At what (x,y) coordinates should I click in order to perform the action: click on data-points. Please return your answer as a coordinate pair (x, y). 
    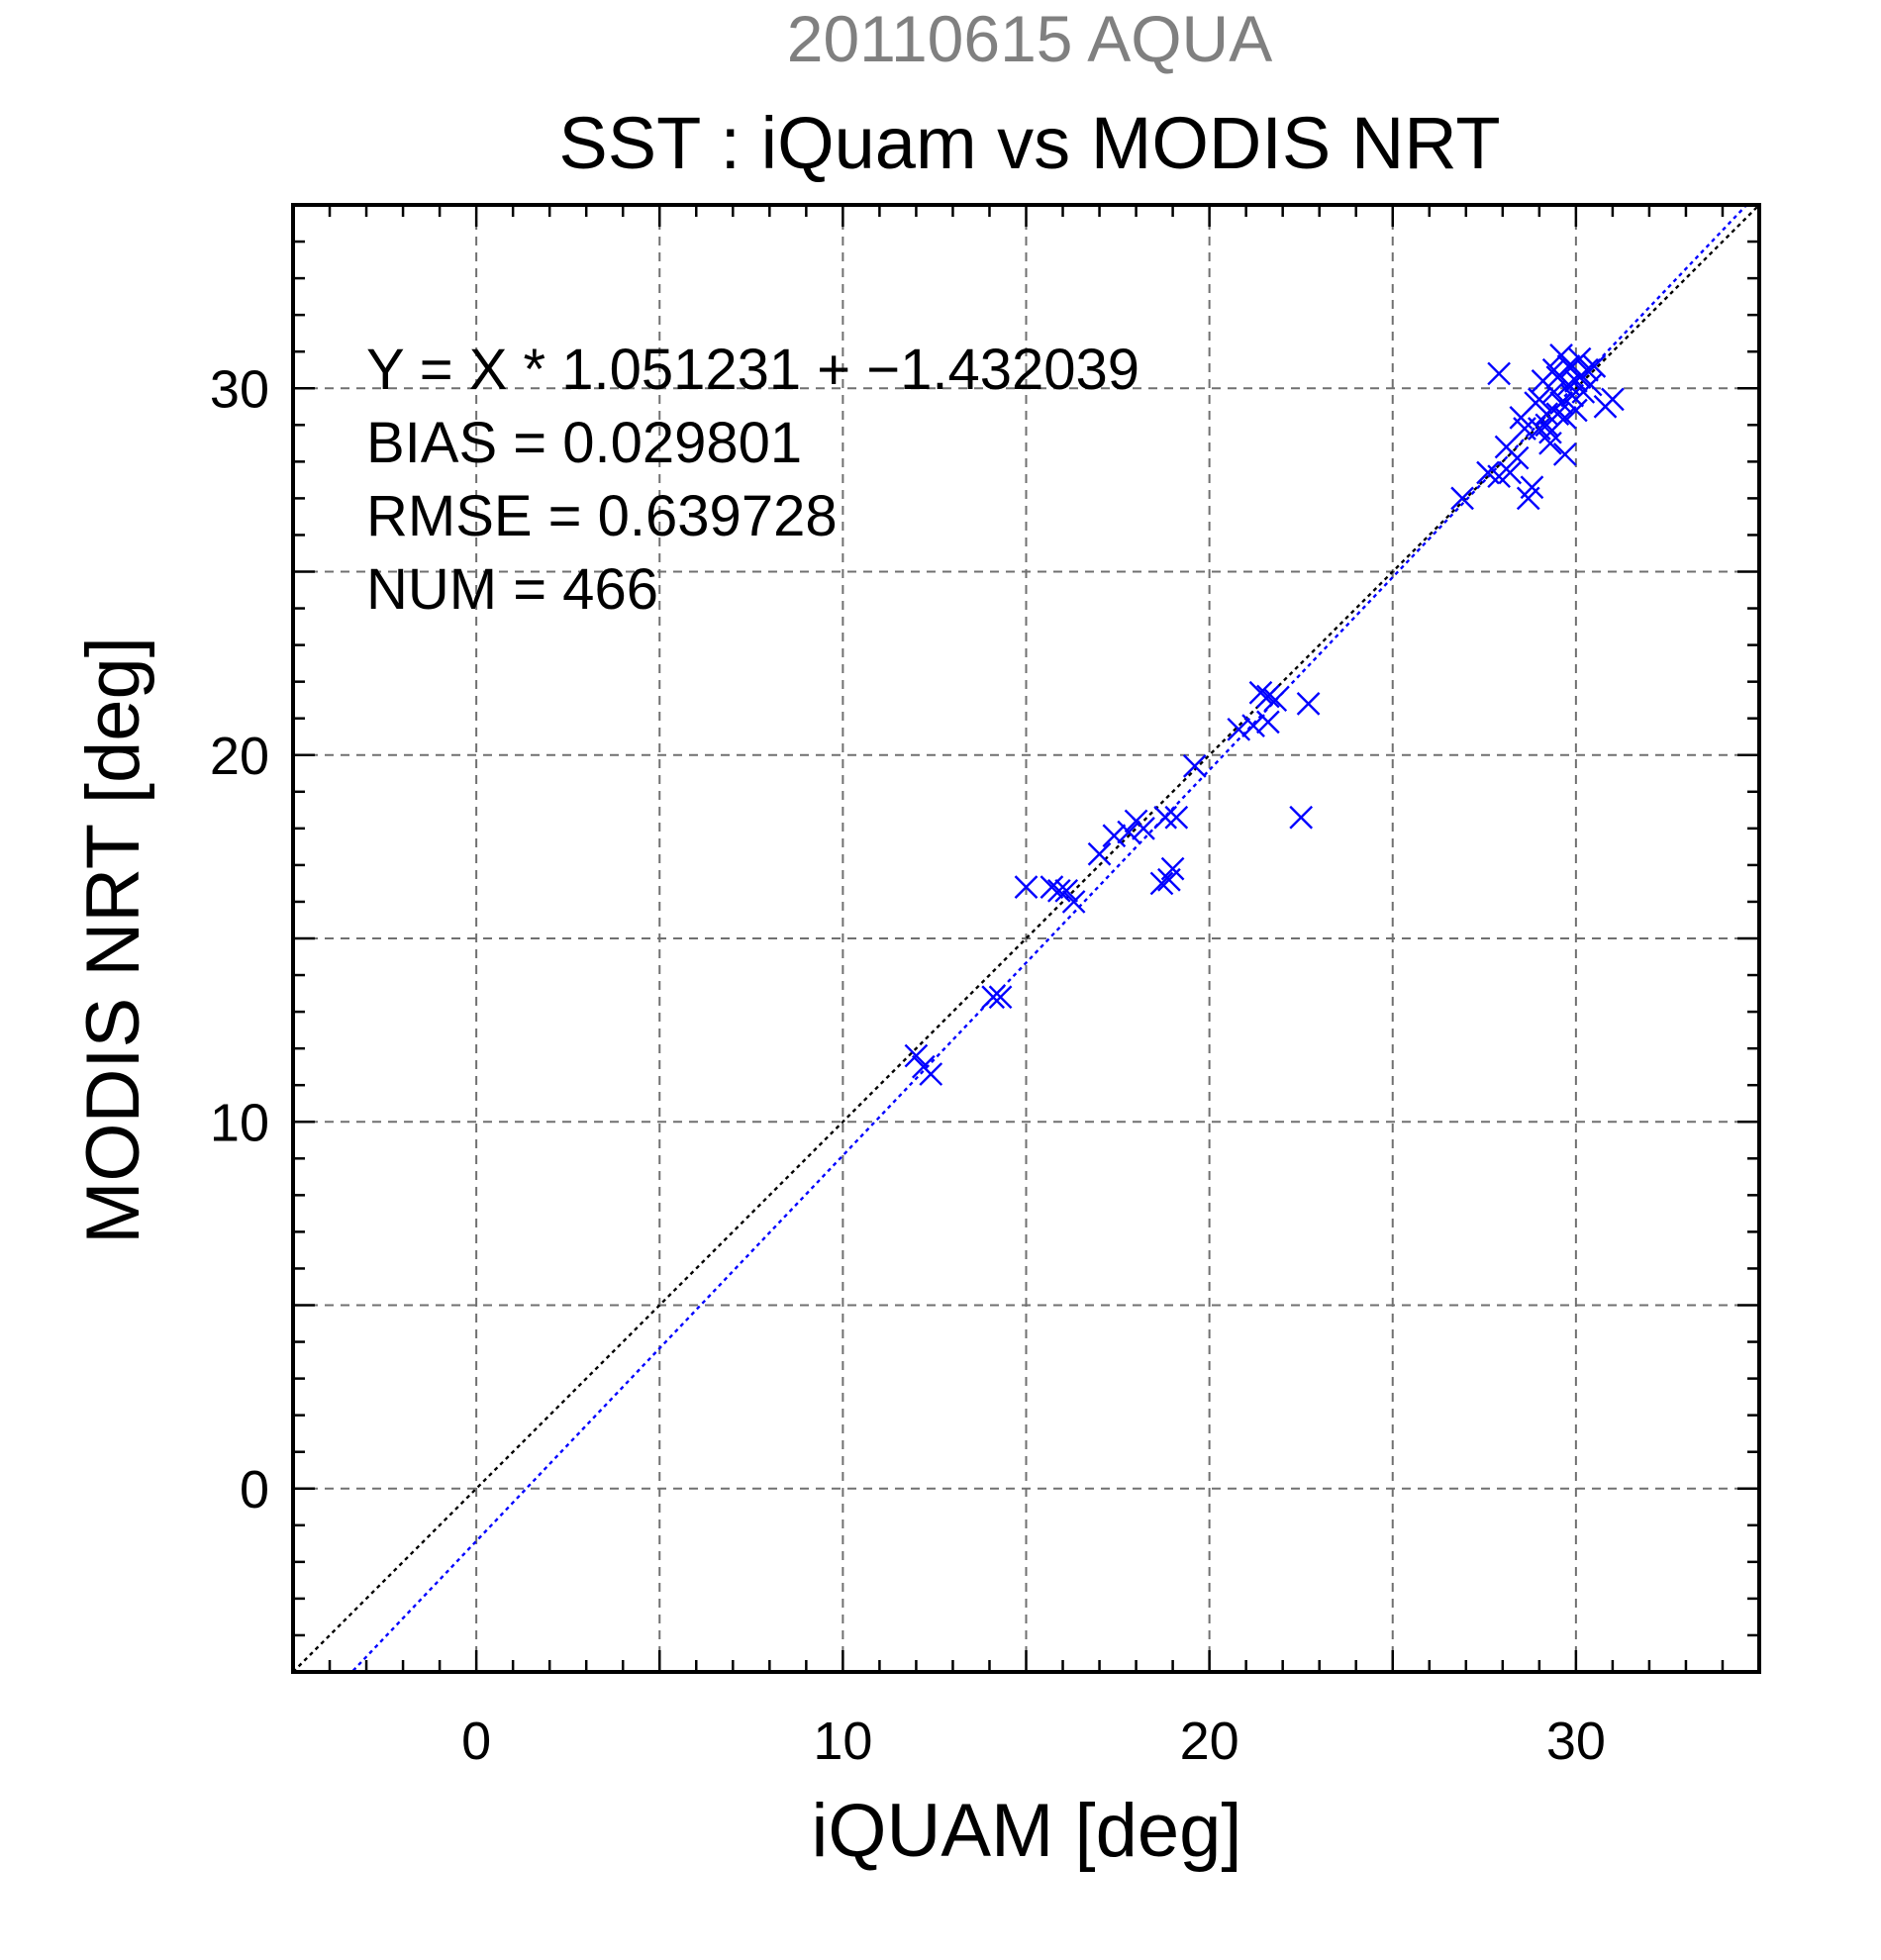
    Looking at the image, I should click on (1264, 714).